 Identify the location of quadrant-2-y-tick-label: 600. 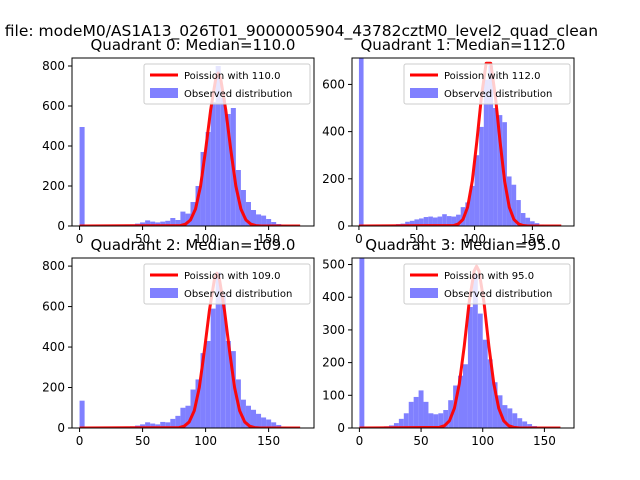
(53, 307).